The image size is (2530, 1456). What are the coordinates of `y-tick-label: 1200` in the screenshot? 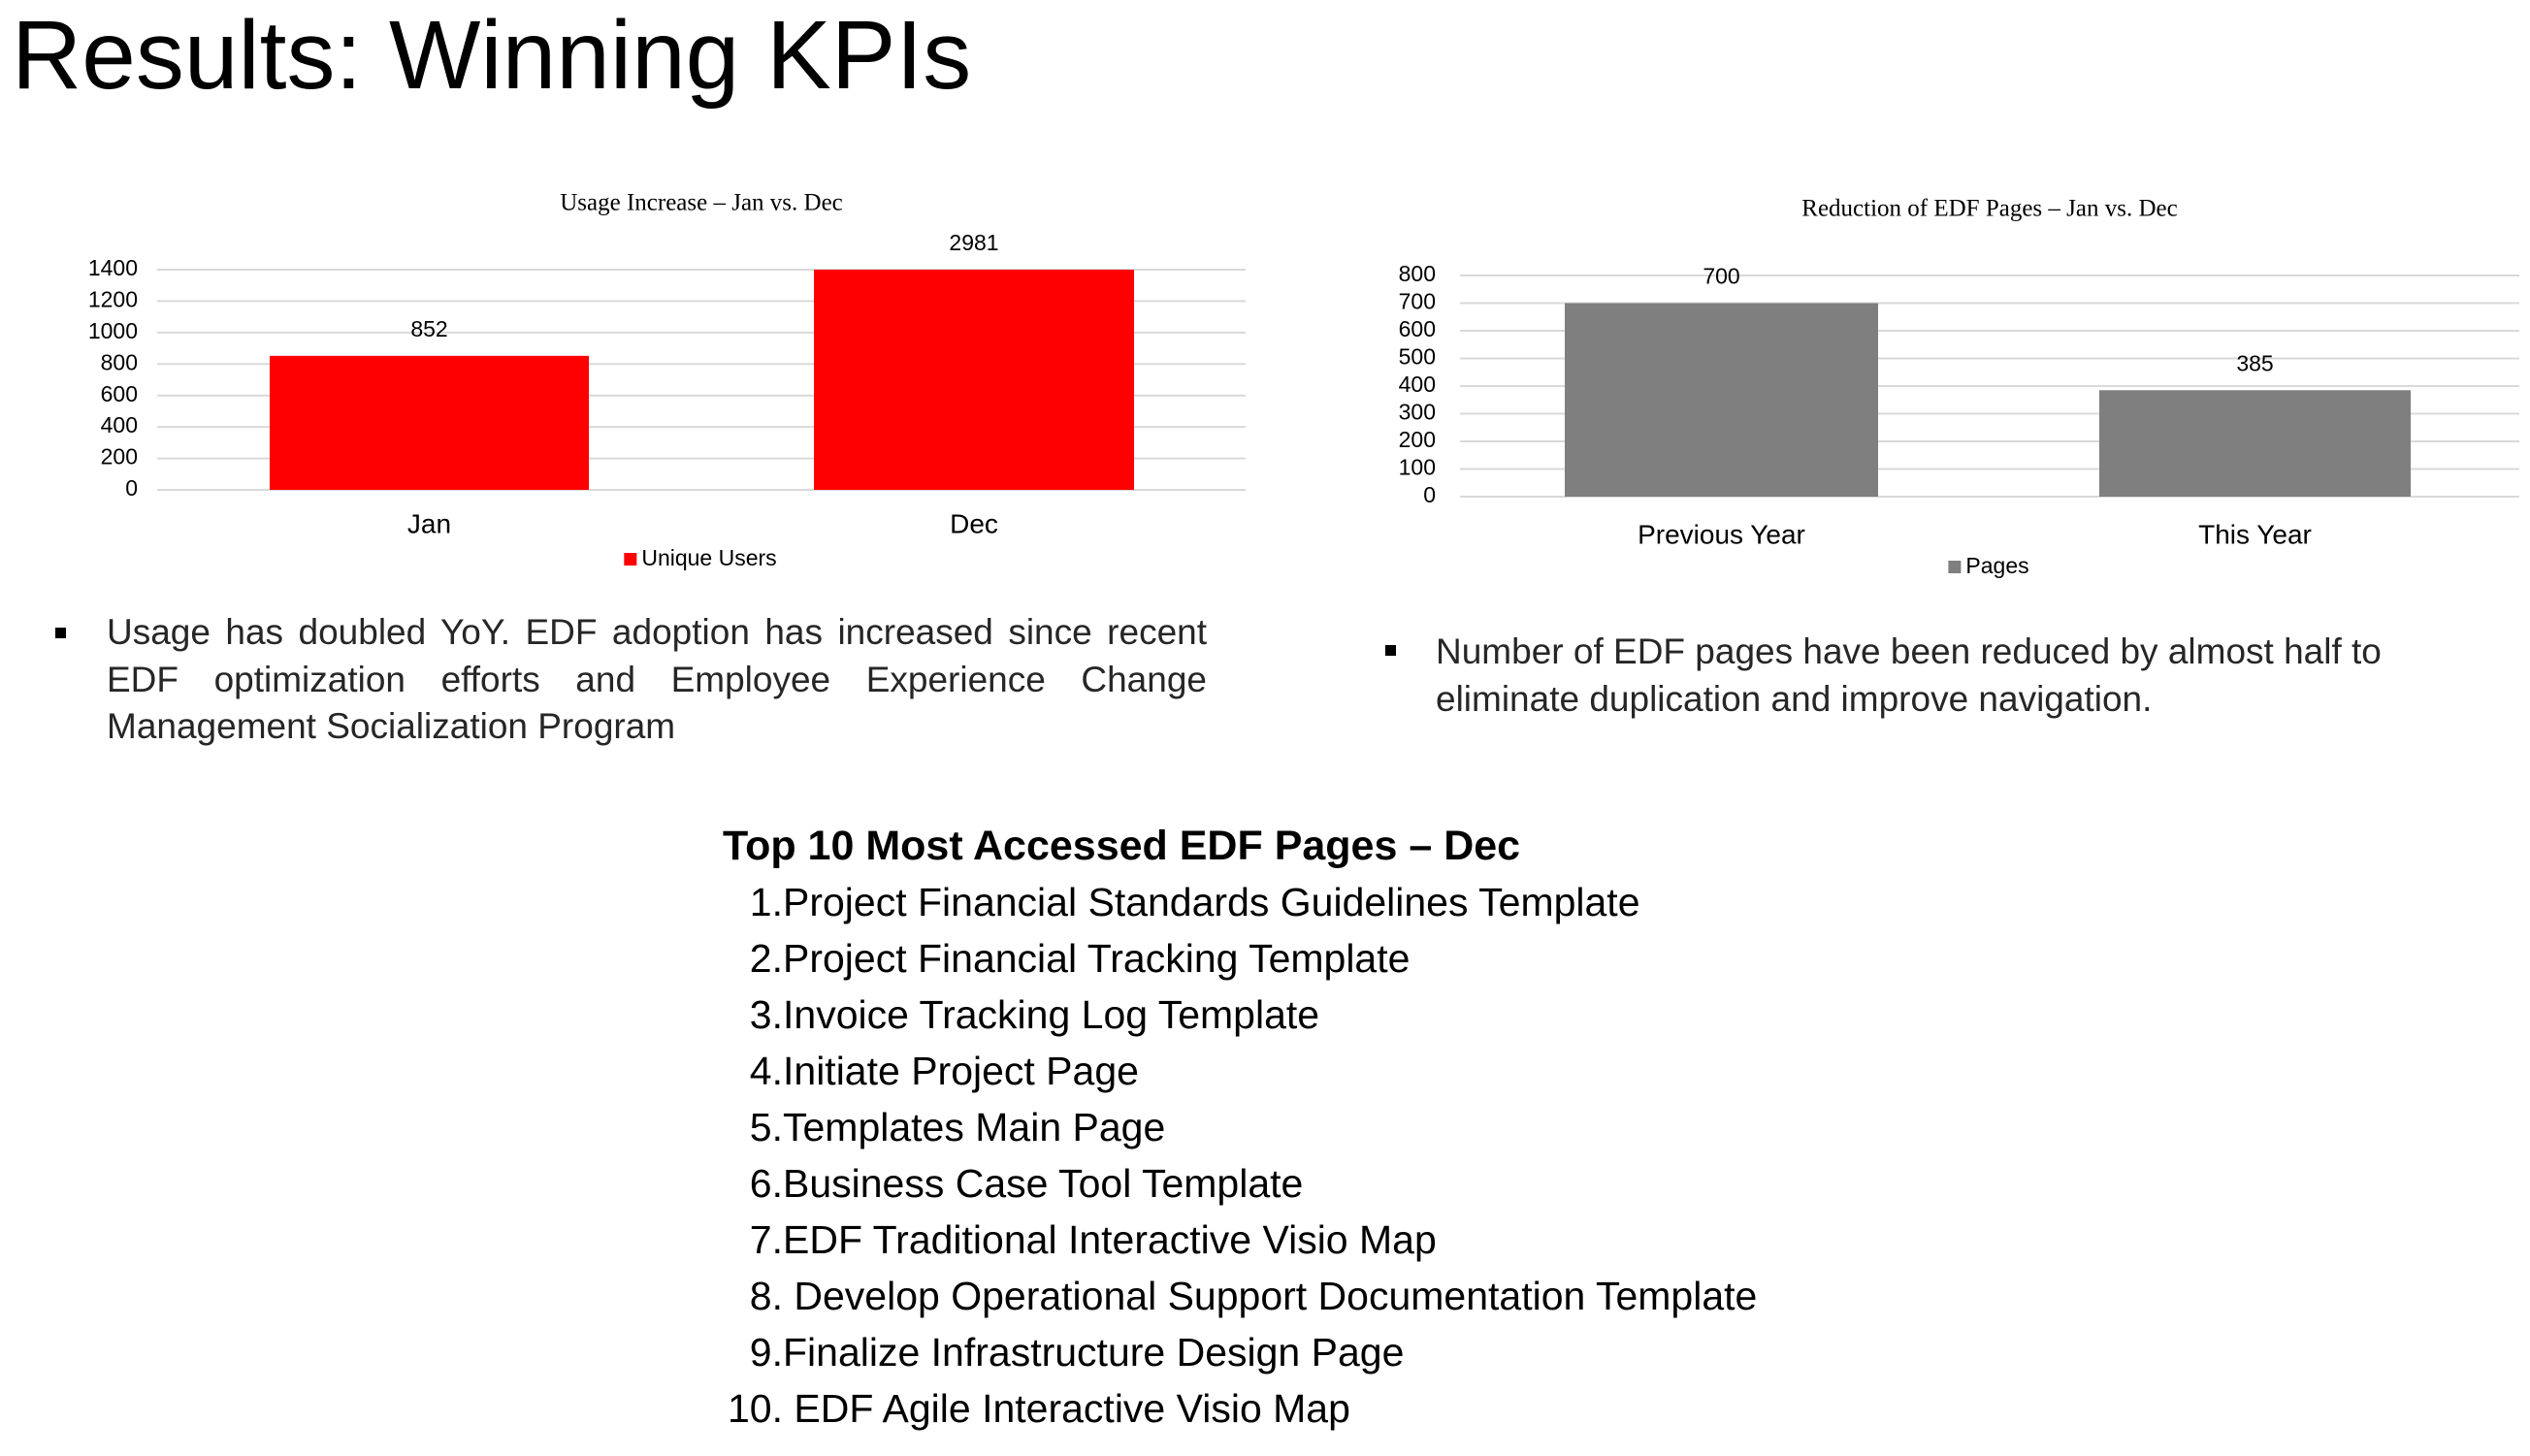 It's located at (113, 299).